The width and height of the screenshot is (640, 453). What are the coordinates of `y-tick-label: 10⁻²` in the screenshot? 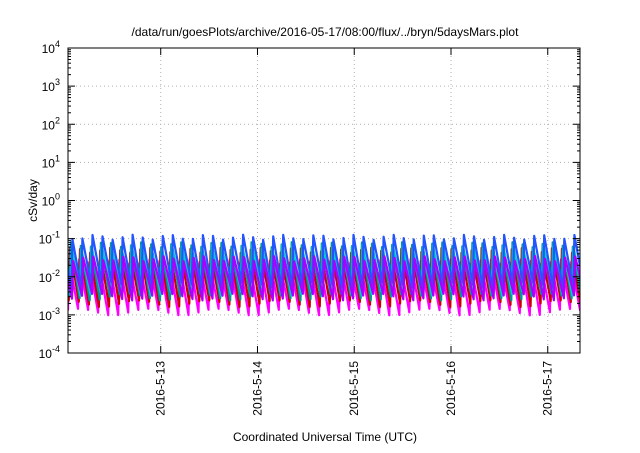 It's located at (49, 276).